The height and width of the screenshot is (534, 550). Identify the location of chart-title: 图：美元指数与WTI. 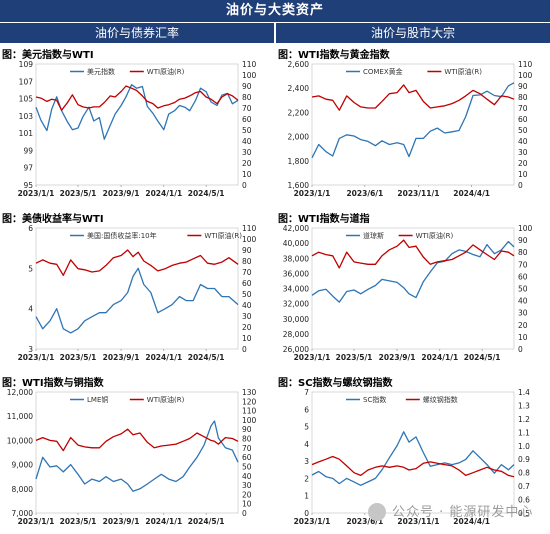
(48, 55).